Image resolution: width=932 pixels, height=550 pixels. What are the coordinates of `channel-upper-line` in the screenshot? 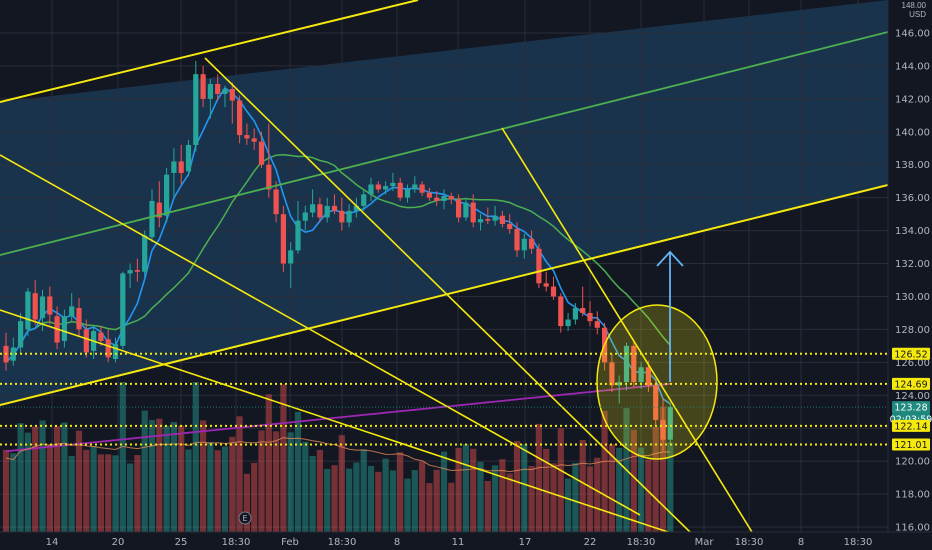 It's located at (209, 51).